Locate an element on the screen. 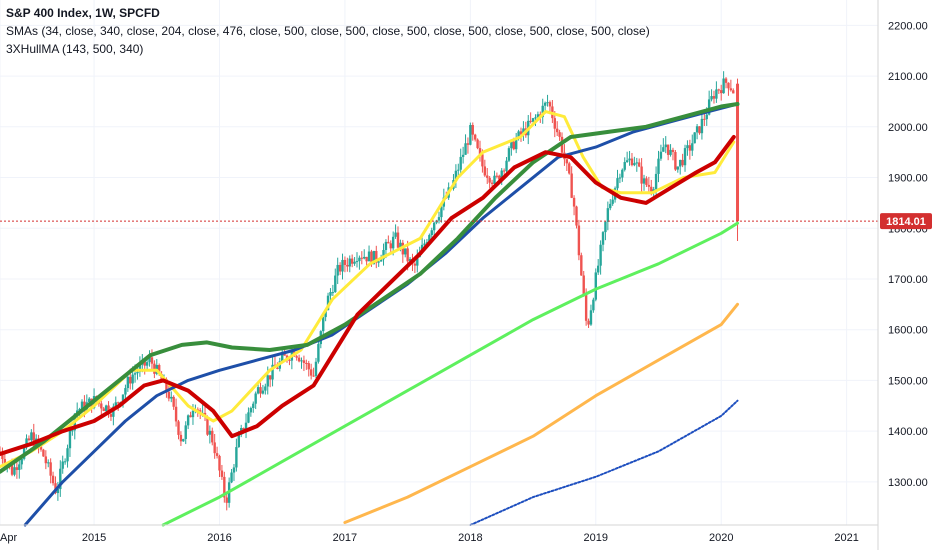 Image resolution: width=932 pixels, height=550 pixels. price-tick-label: 1600.00 is located at coordinates (908, 331).